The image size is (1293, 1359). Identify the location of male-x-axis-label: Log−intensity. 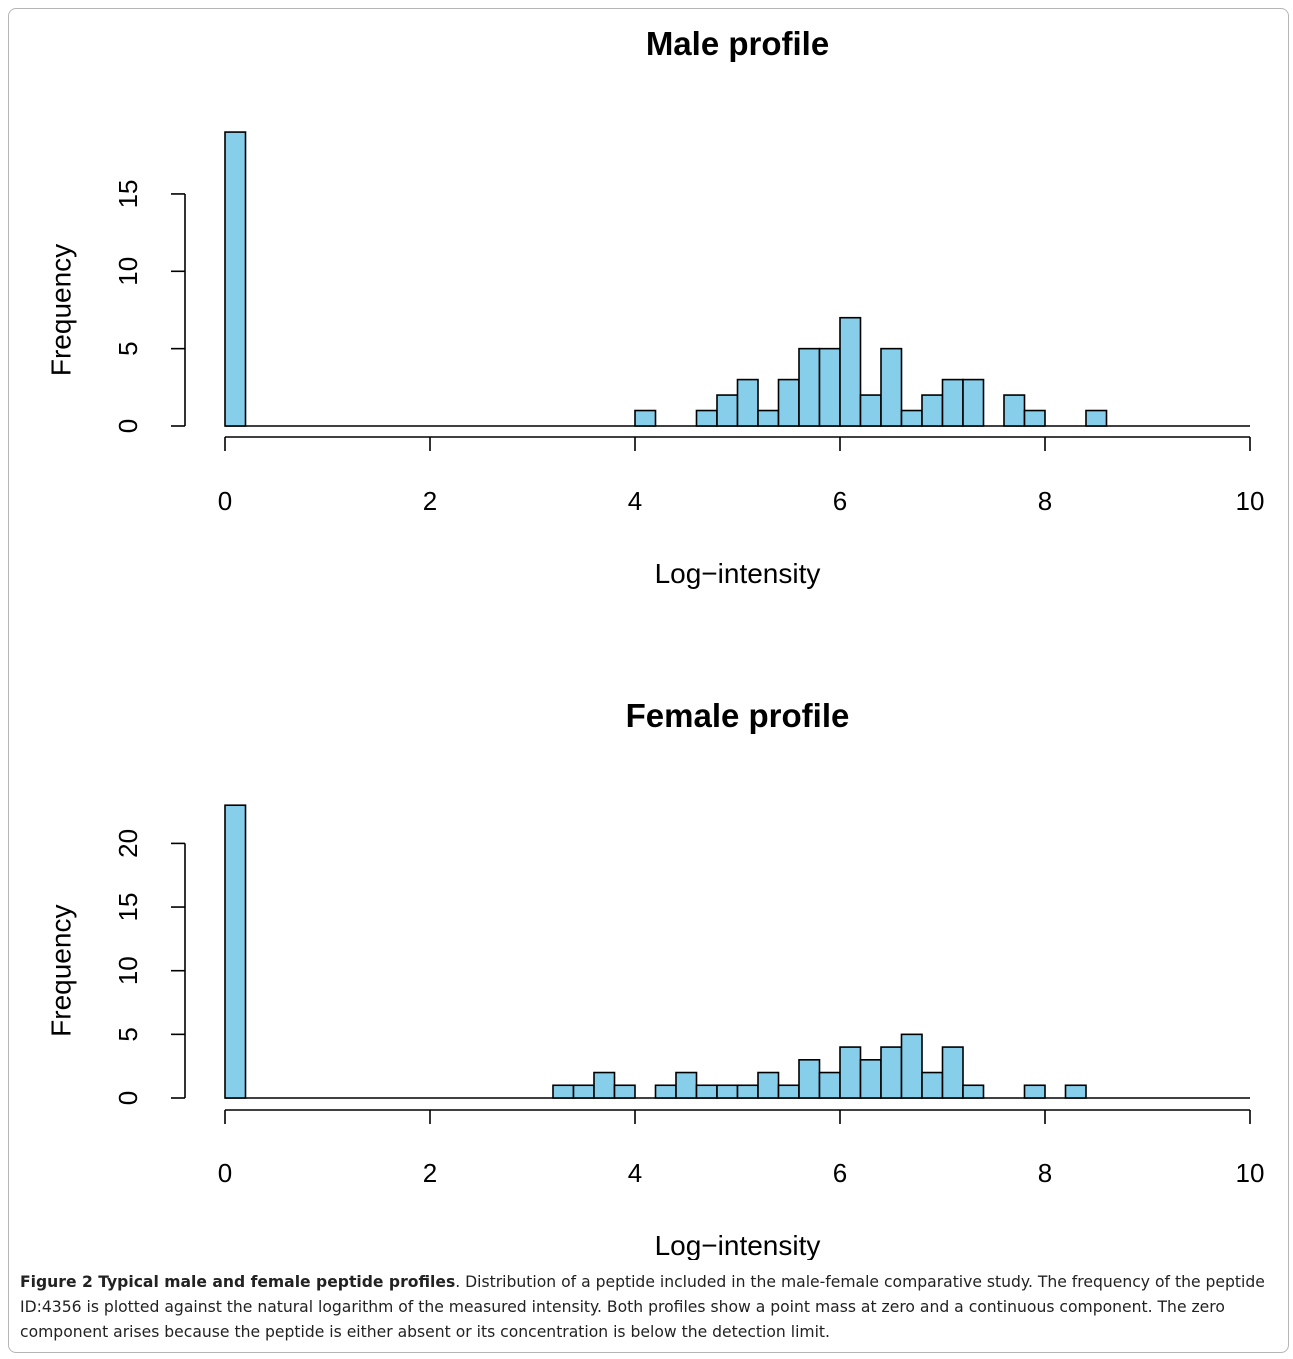
(738, 573).